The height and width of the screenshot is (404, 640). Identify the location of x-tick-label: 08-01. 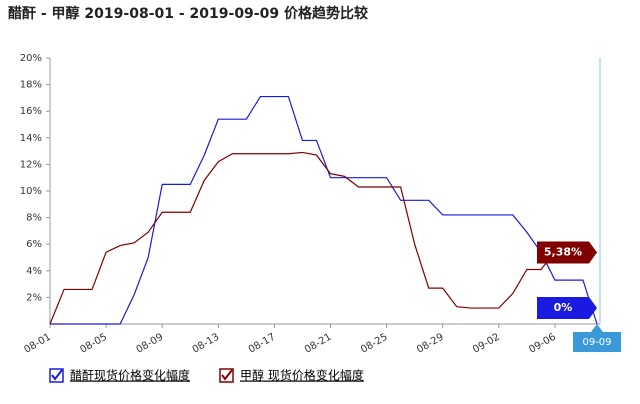
(37, 344).